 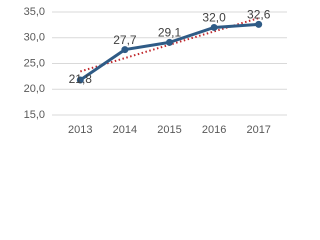 I want to click on data-label: 29,1, so click(x=170, y=33).